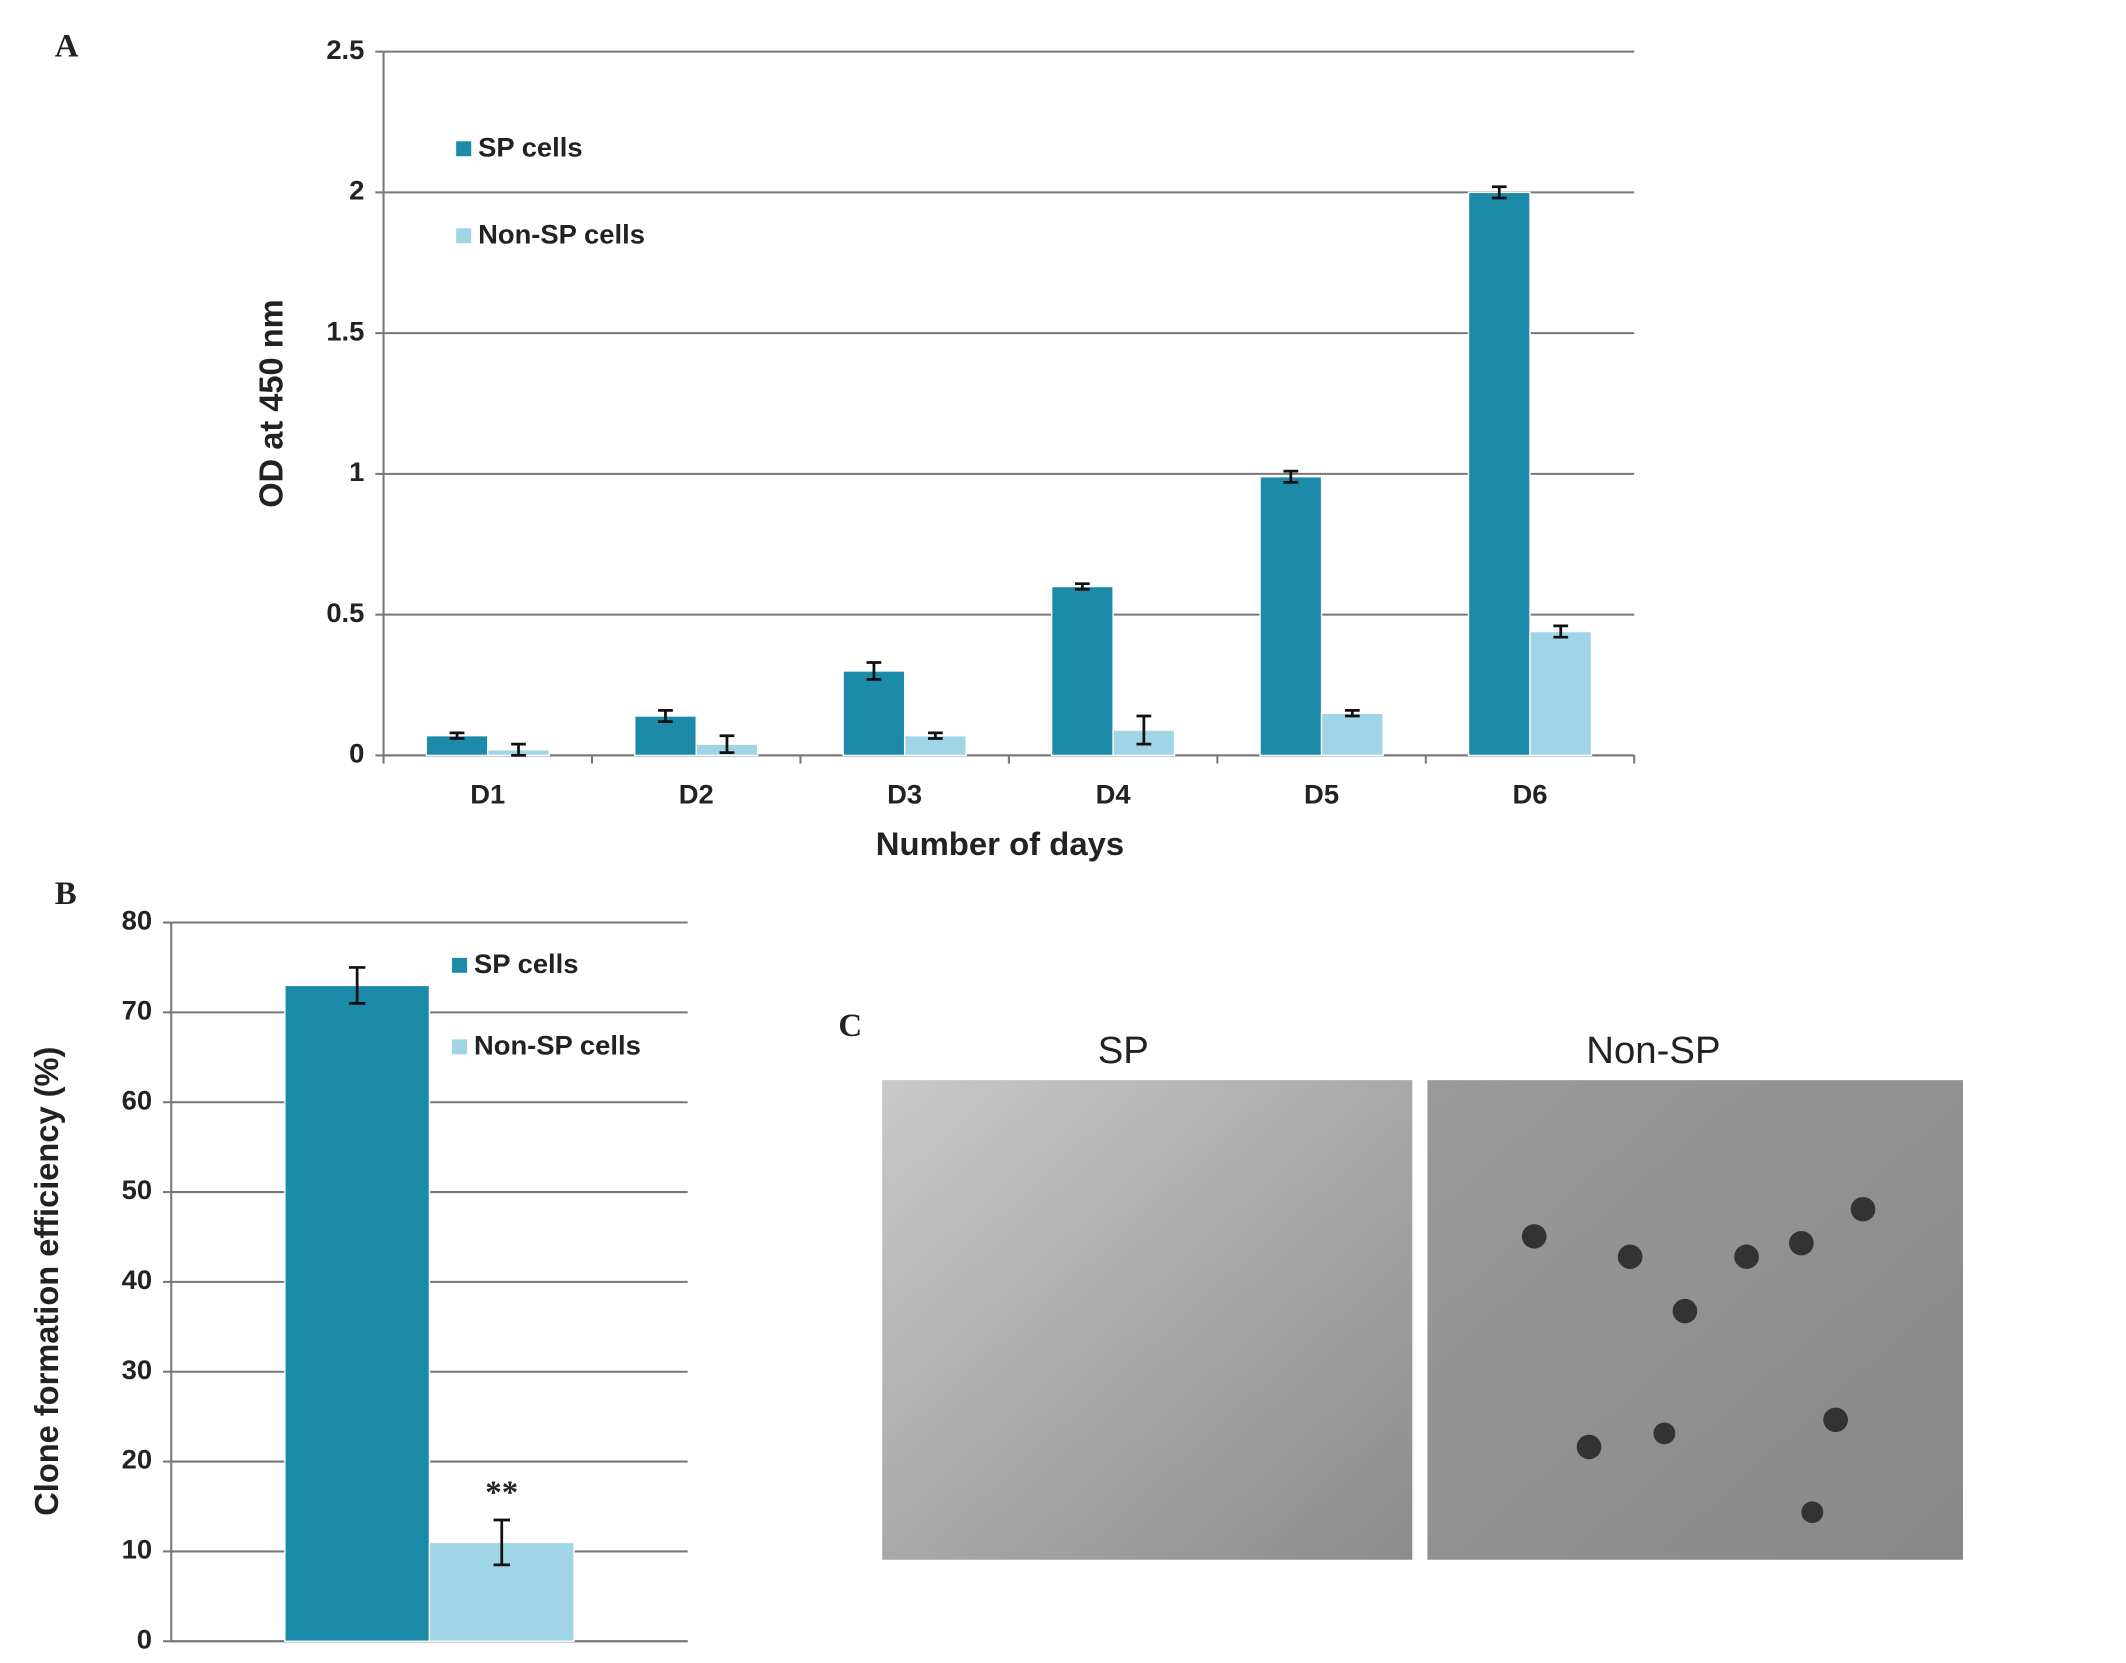  Describe the element at coordinates (137, 1099) in the screenshot. I see `y-tick-label: 60` at that location.